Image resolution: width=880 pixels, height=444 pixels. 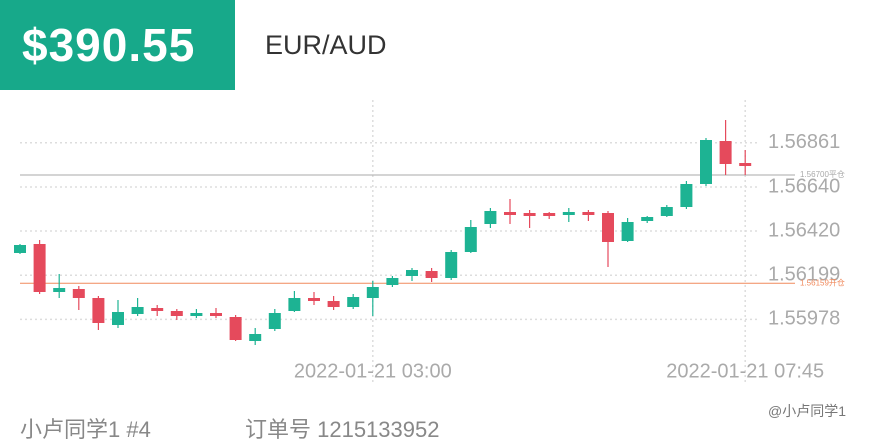 I want to click on y-tick-label: 1.56420, so click(x=804, y=230).